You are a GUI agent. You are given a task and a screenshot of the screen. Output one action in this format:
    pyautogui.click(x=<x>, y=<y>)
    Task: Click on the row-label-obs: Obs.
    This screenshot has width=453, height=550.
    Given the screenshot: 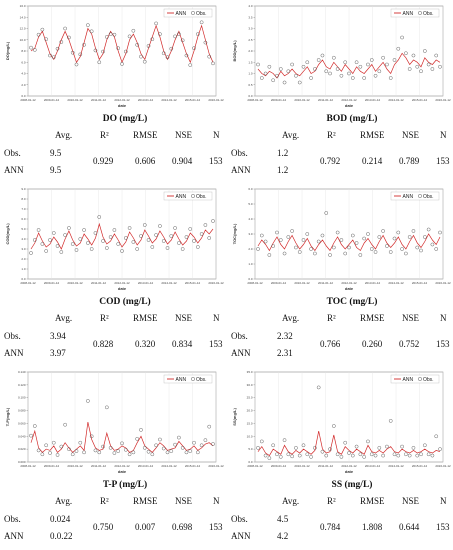 What is the action you would take?
    pyautogui.click(x=12, y=153)
    